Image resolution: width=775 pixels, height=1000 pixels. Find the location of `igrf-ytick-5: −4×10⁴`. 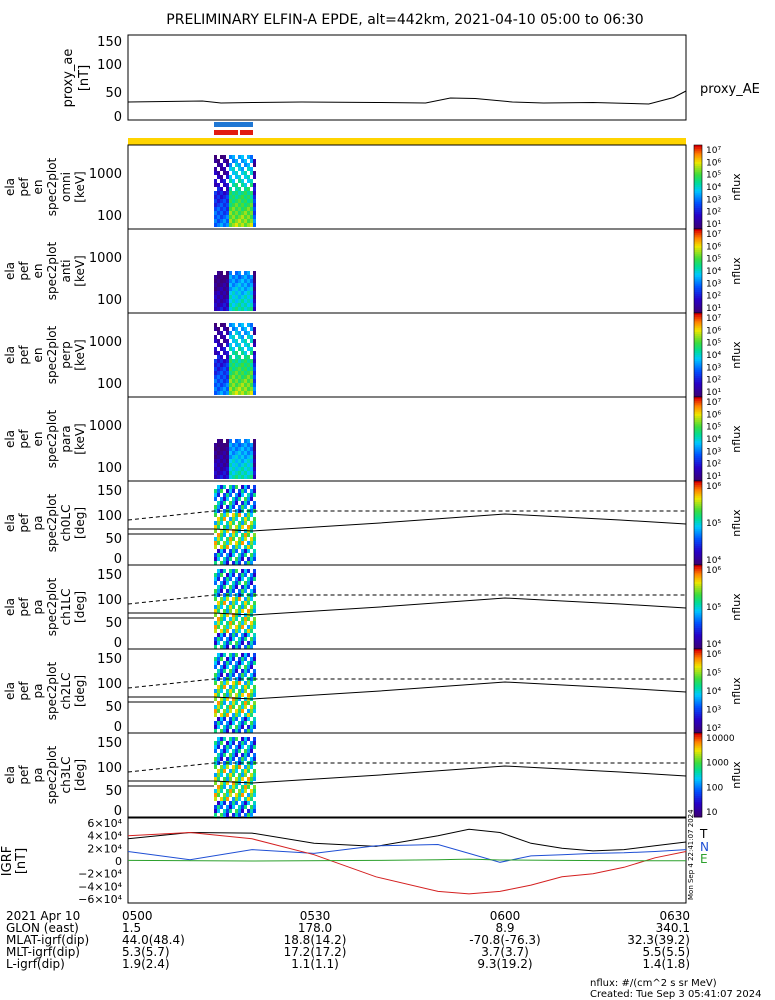

igrf-ytick-5: −4×10⁴ is located at coordinates (100, 886).